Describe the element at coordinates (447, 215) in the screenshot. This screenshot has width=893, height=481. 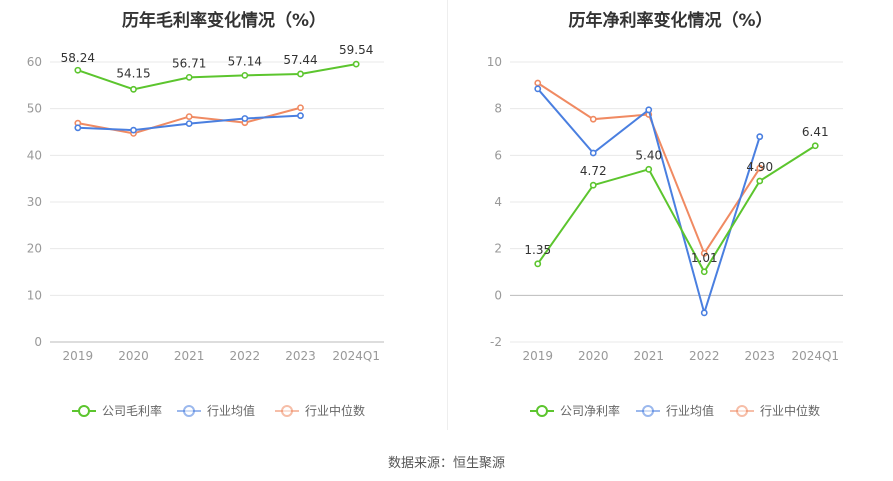
I see `panel-divider` at that location.